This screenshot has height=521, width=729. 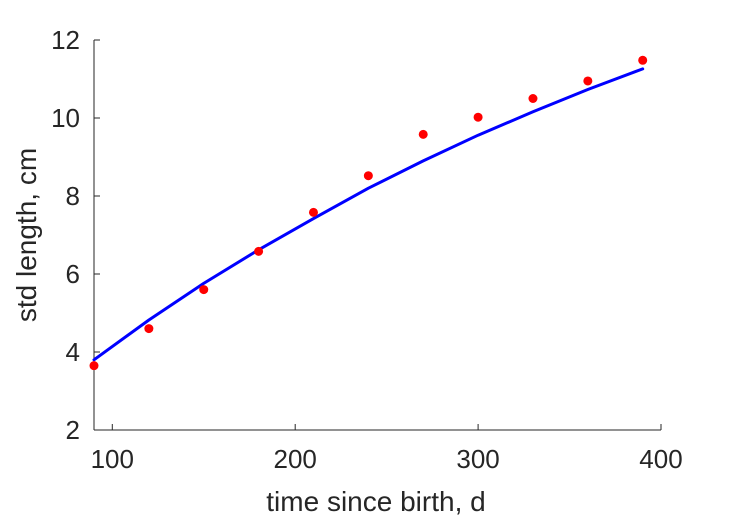 What do you see at coordinates (294, 459) in the screenshot?
I see `x-tick-label: 200` at bounding box center [294, 459].